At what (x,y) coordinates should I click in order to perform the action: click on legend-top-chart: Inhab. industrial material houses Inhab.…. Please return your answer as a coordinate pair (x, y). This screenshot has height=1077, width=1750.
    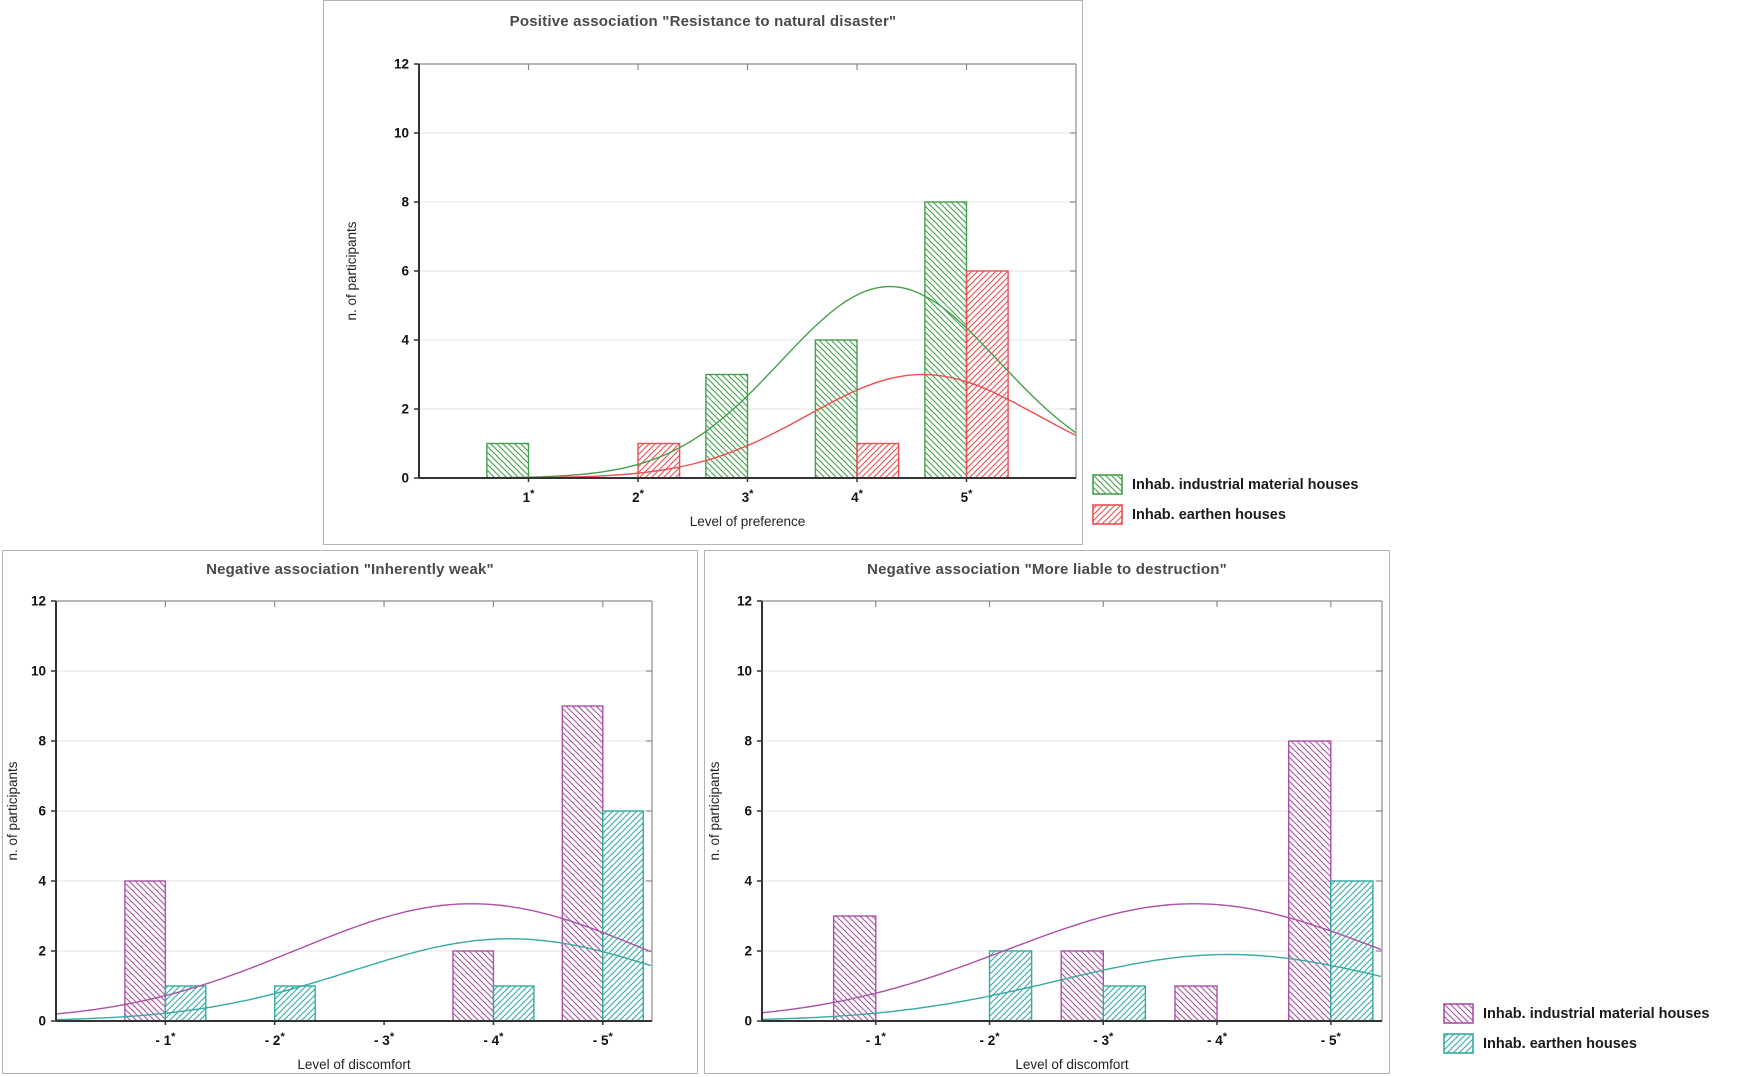
    Looking at the image, I should click on (1225, 499).